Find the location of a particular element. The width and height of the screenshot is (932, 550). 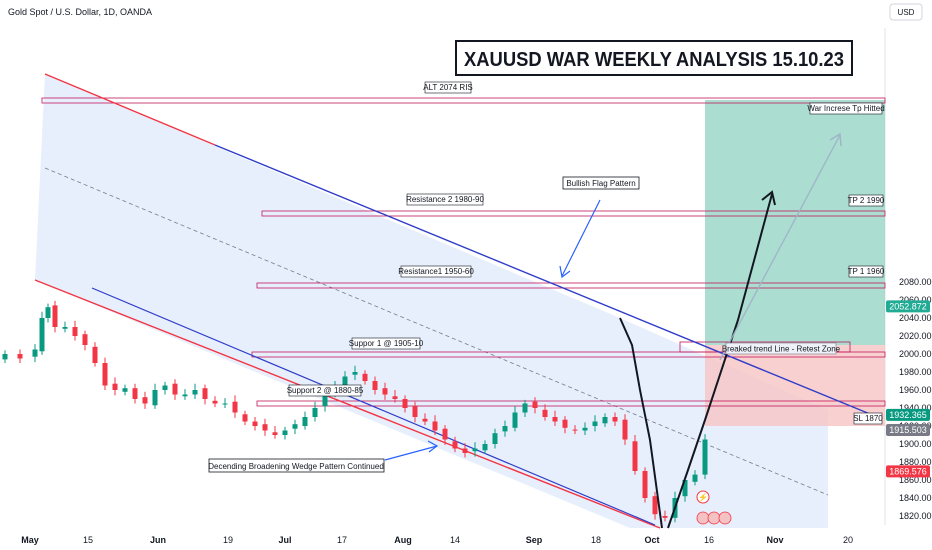

symbol-title: Gold Spot / U.S. Dollar, 1D, OANDA is located at coordinates (80, 12).